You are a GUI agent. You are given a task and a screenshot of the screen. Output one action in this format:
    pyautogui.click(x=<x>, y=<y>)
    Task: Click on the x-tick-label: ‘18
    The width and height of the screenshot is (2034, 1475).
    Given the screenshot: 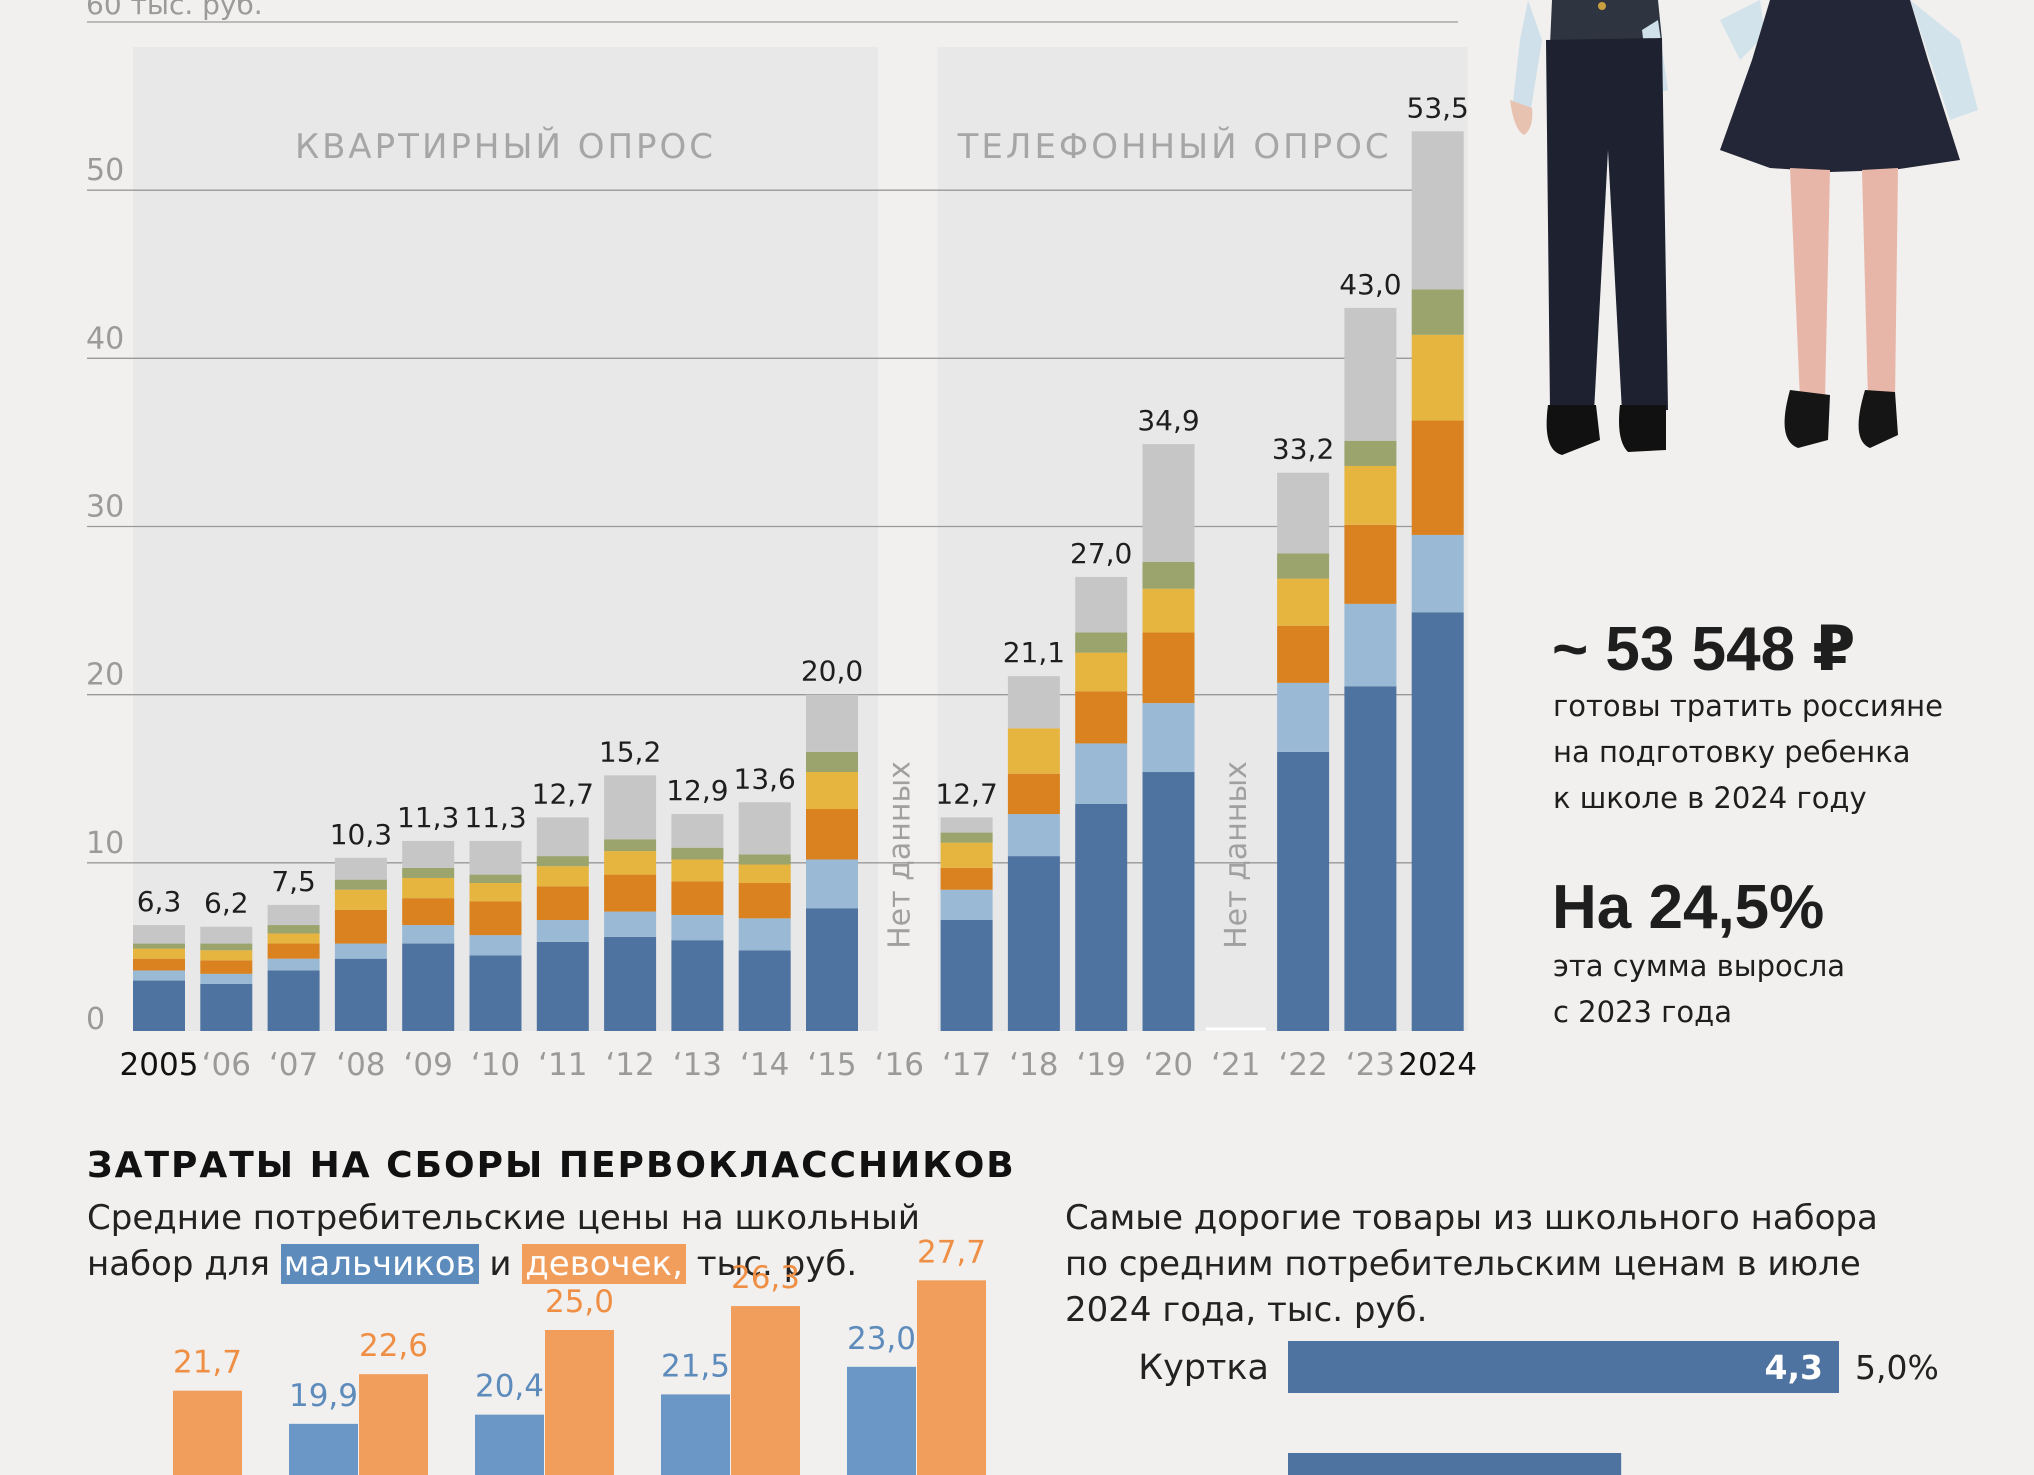 What is the action you would take?
    pyautogui.click(x=1033, y=1065)
    